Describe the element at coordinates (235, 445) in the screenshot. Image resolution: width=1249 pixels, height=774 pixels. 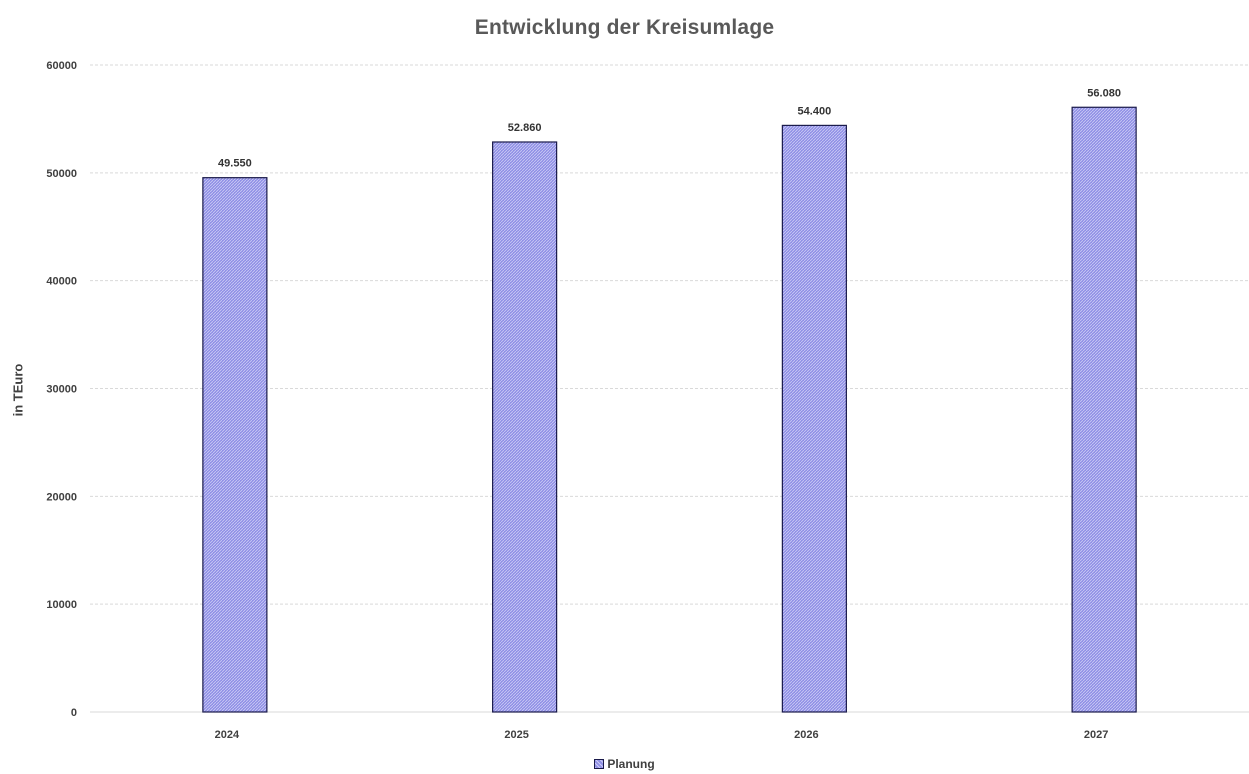
I see `bar-2024` at that location.